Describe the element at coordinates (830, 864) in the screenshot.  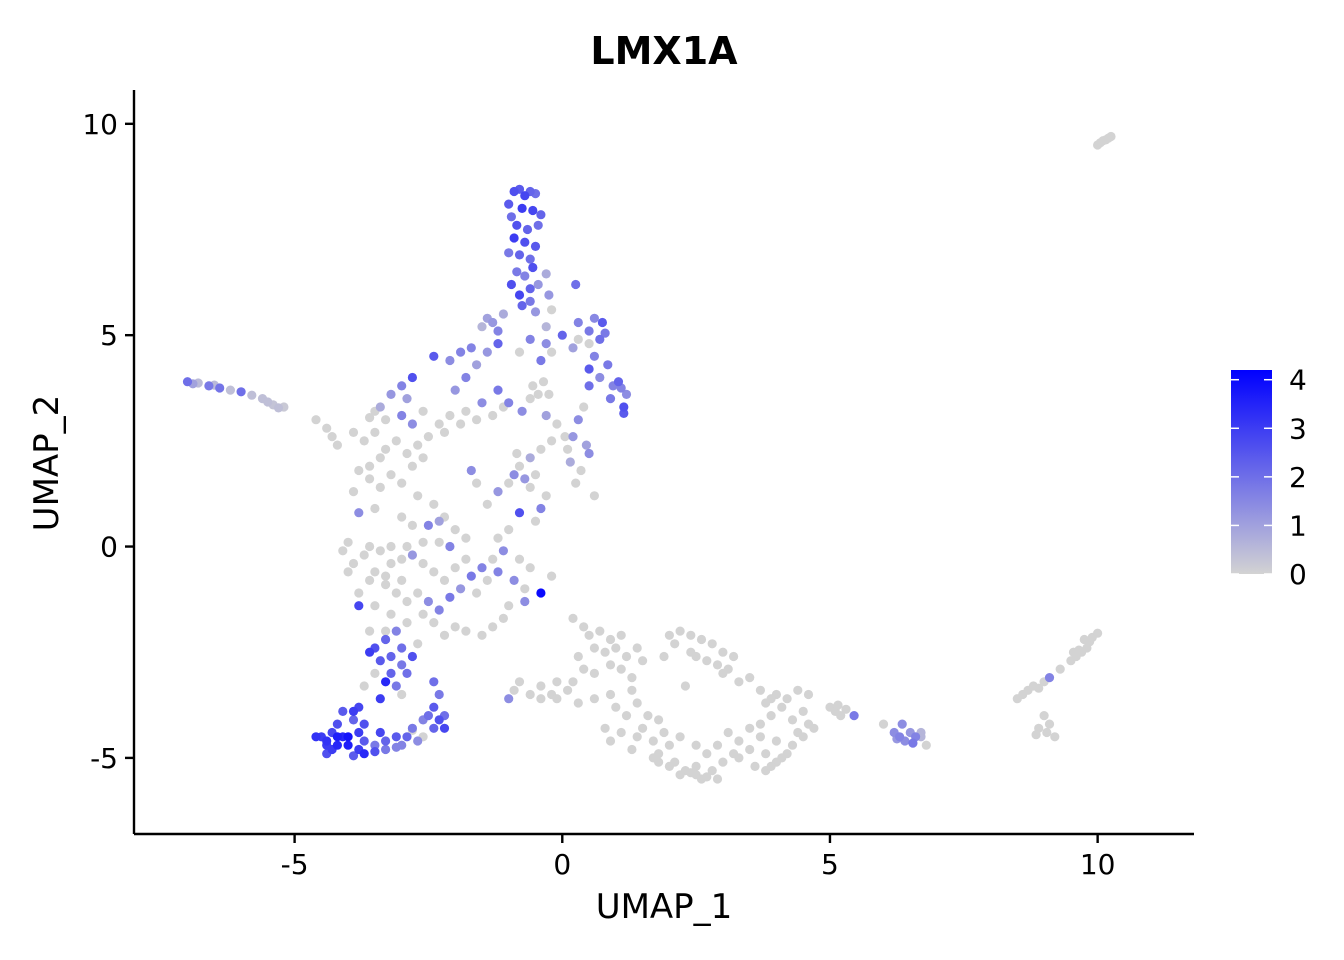
I see `x-tick-label: 5` at that location.